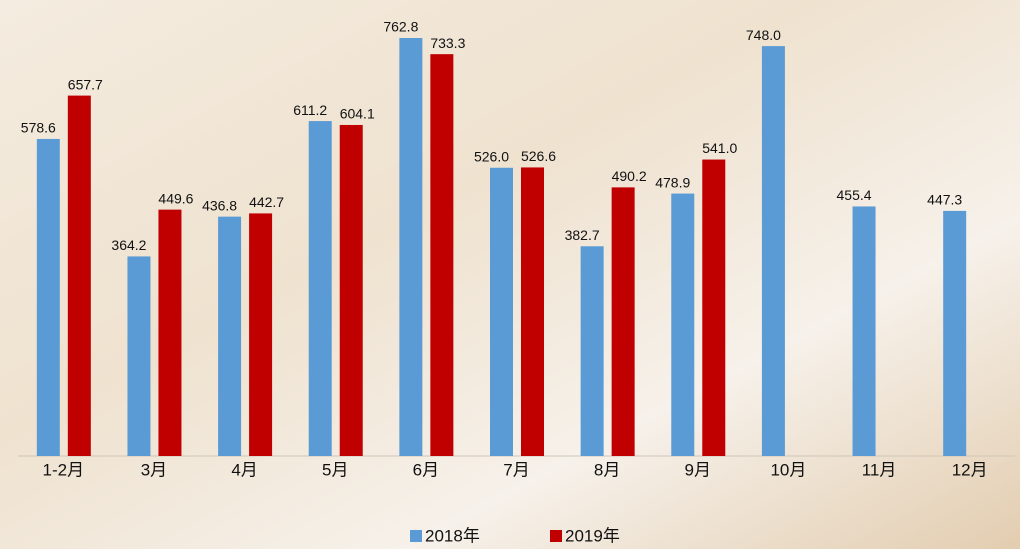 The height and width of the screenshot is (549, 1020). Describe the element at coordinates (879, 469) in the screenshot. I see `x-tick-label: 11月` at that location.